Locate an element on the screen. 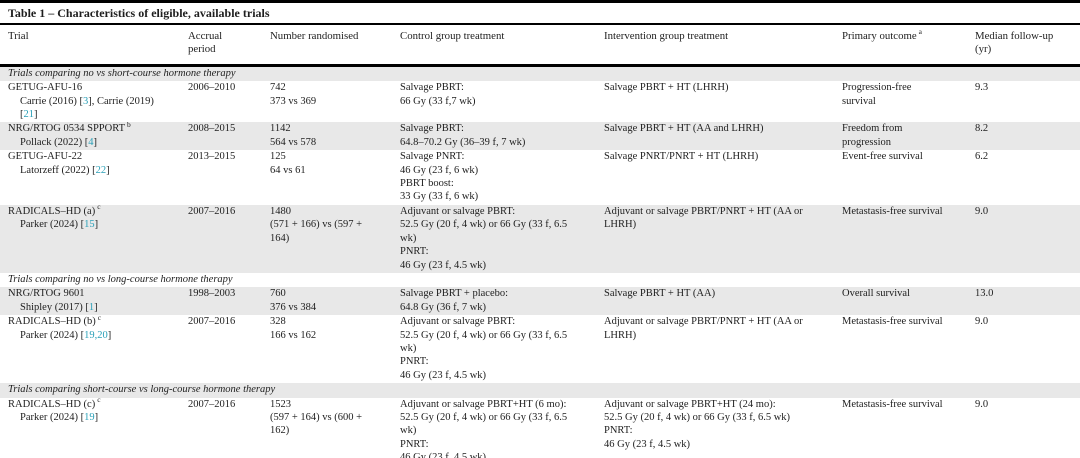 This screenshot has width=1080, height=458. control-line: Salvage PBRT: is located at coordinates (432, 129).